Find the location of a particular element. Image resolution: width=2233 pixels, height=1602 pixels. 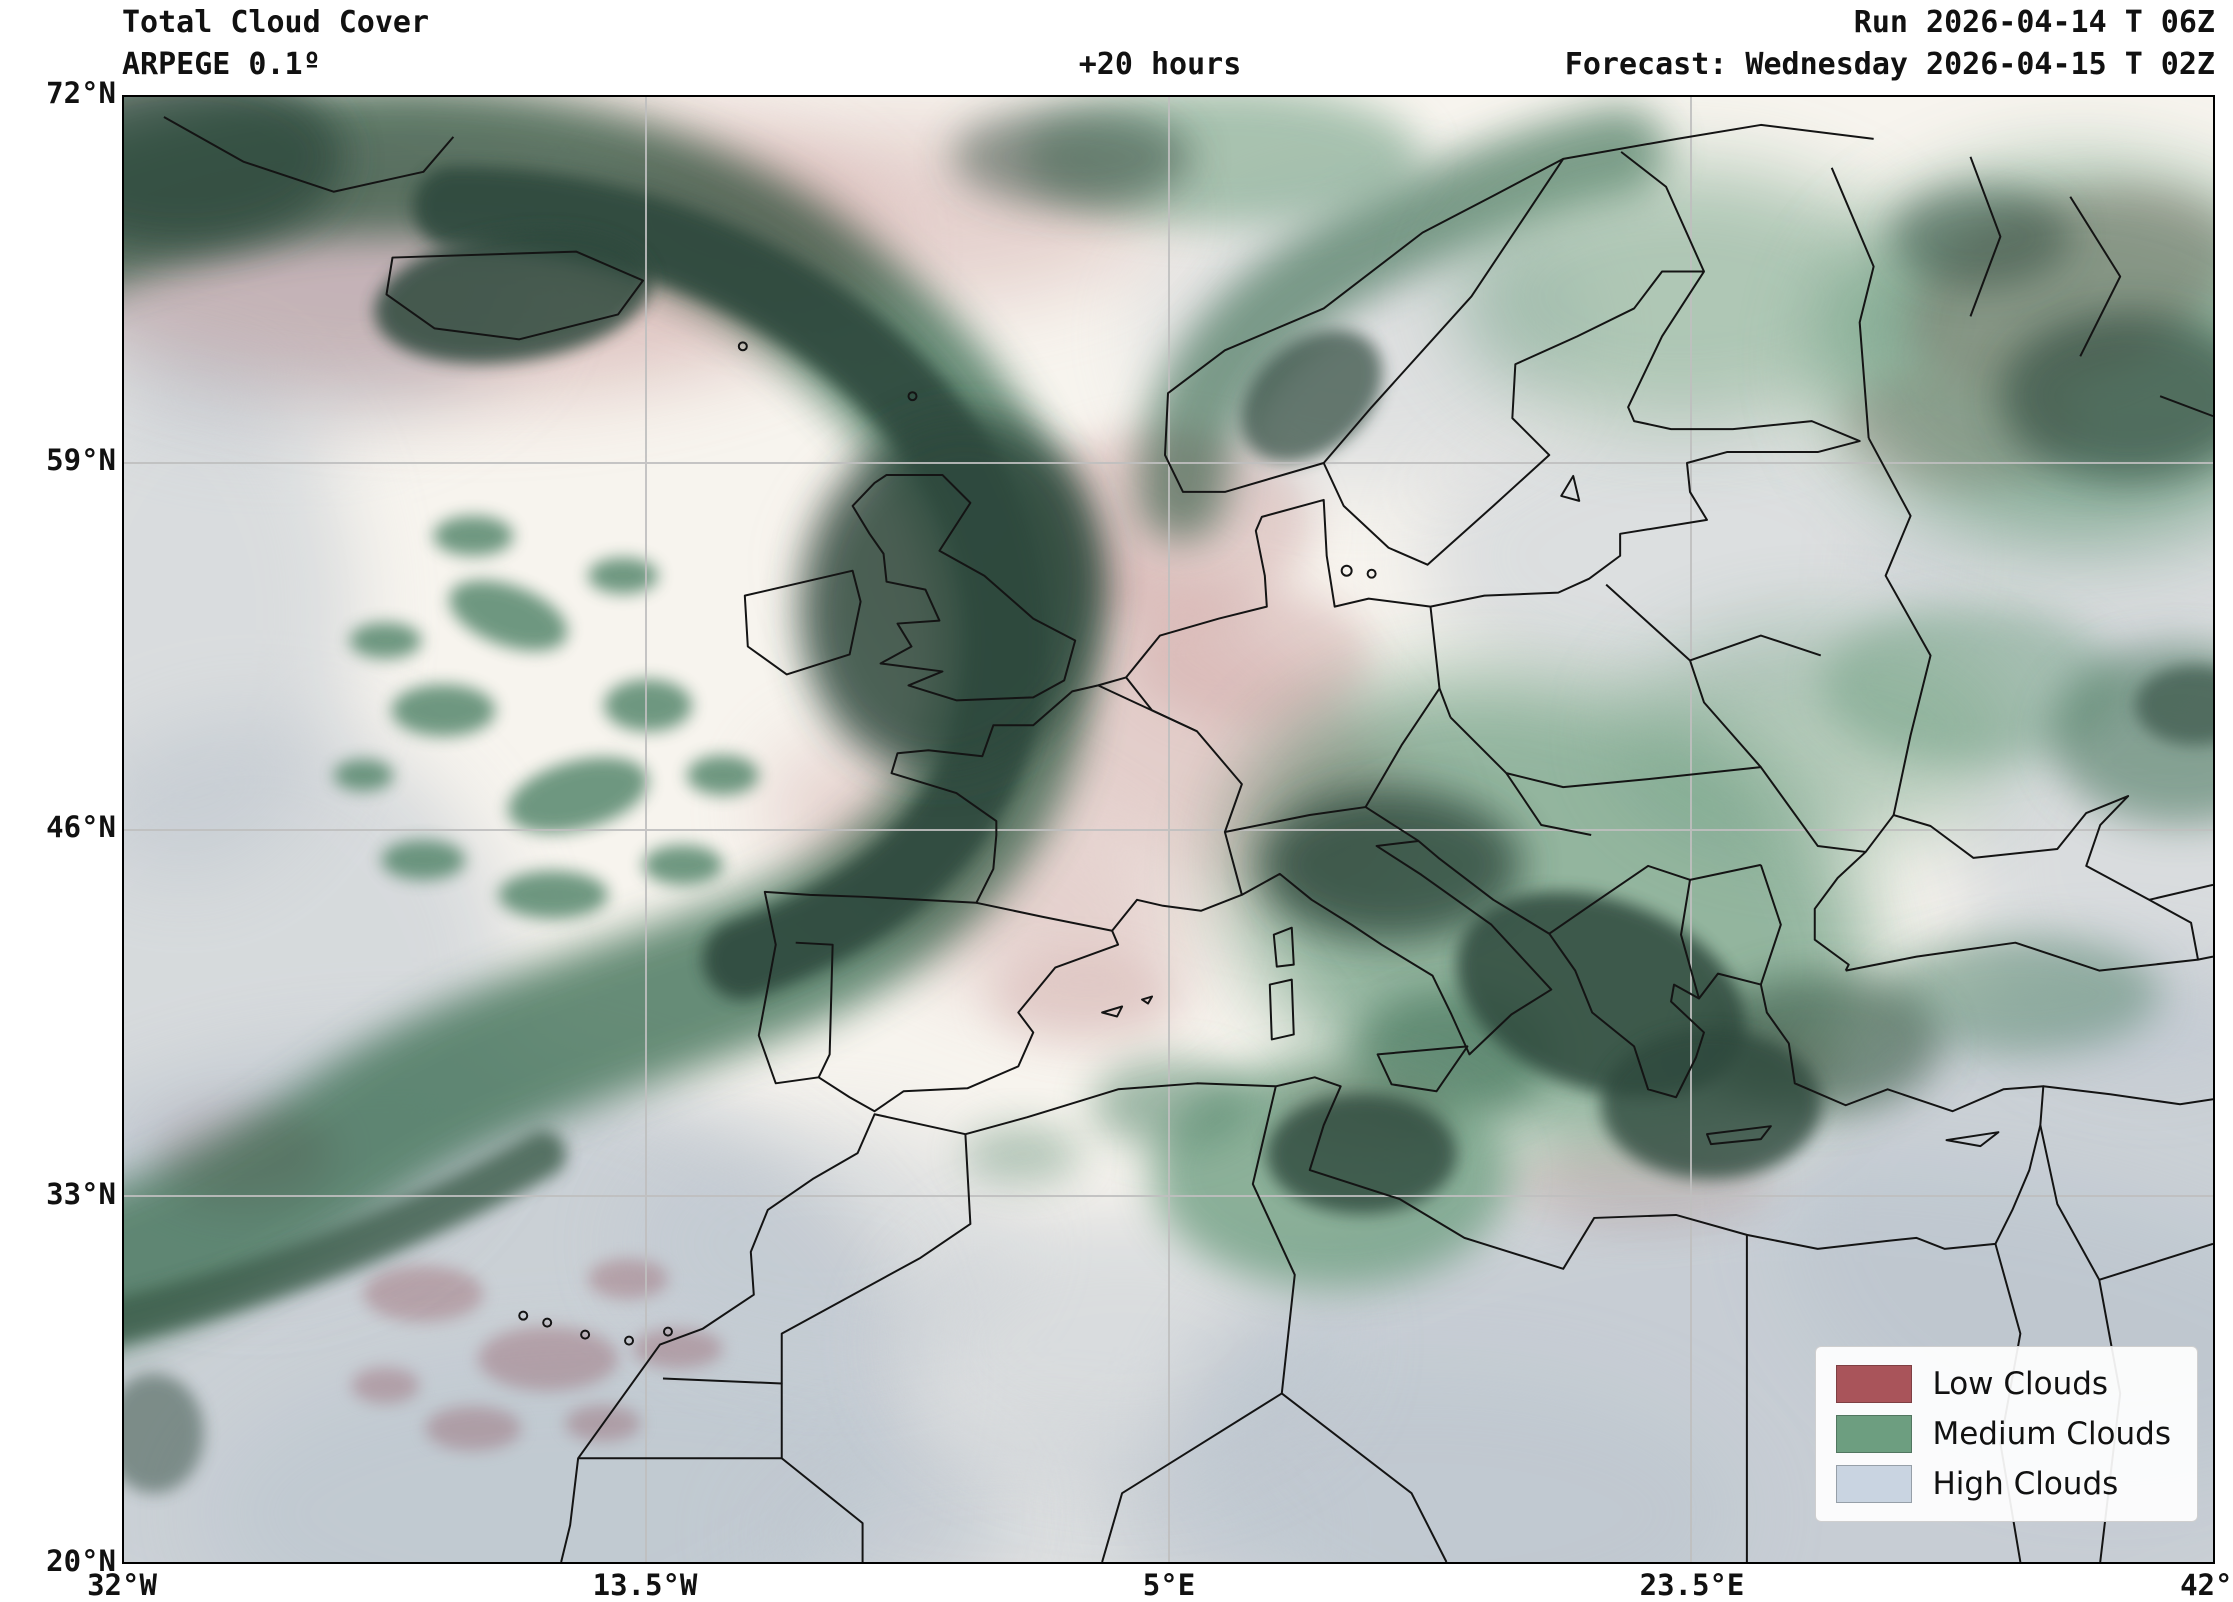

border-alps-north is located at coordinates (1322, 824).